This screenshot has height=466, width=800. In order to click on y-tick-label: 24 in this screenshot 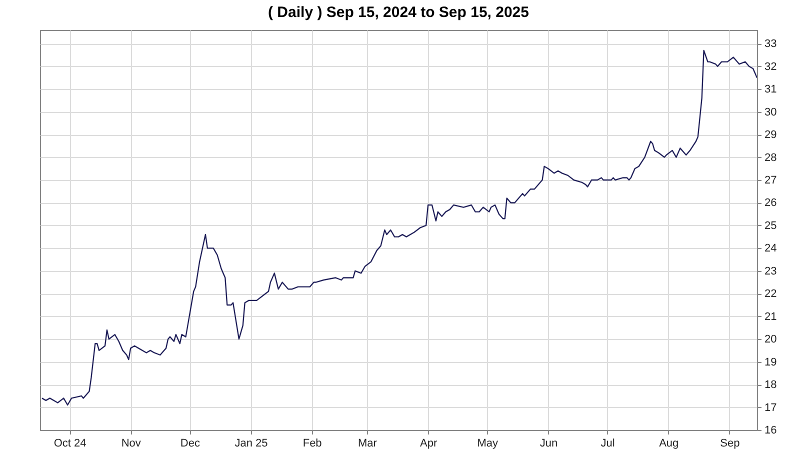, I will do `click(770, 248)`.